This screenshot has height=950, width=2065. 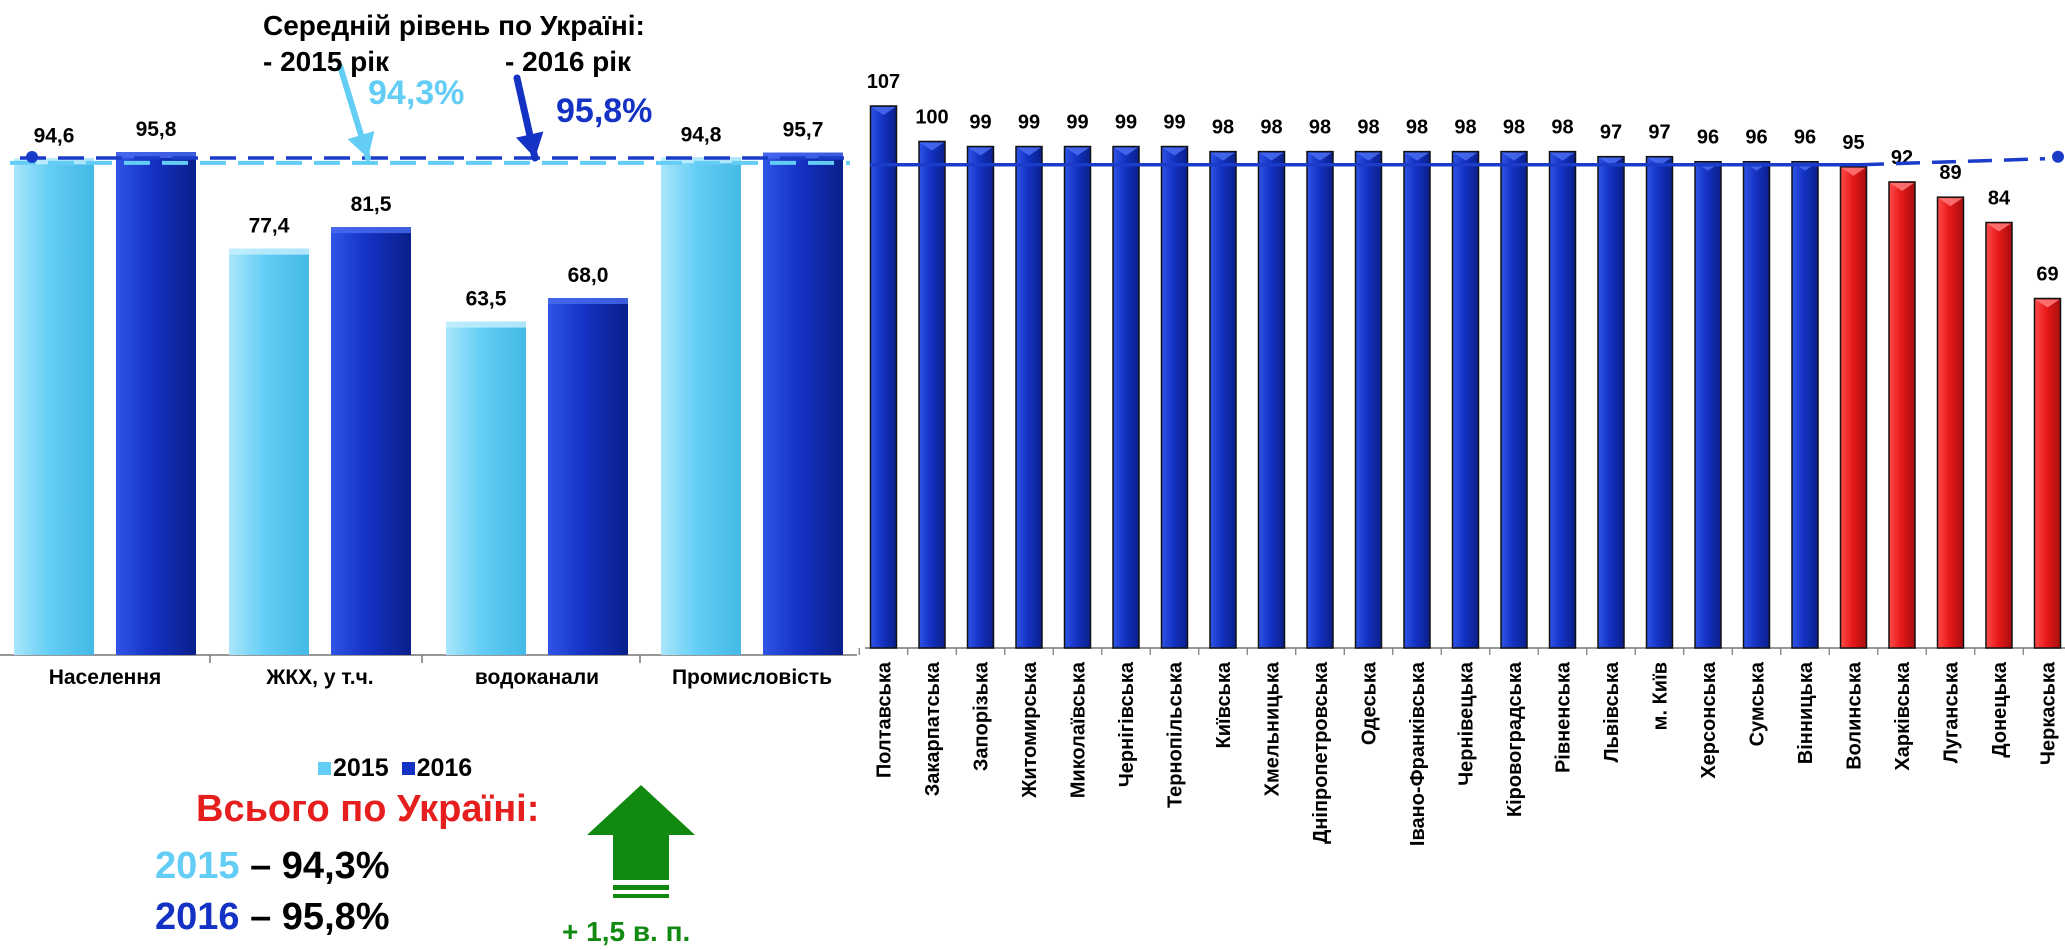 What do you see at coordinates (398, 768) in the screenshot?
I see `legend: 2015 2016` at bounding box center [398, 768].